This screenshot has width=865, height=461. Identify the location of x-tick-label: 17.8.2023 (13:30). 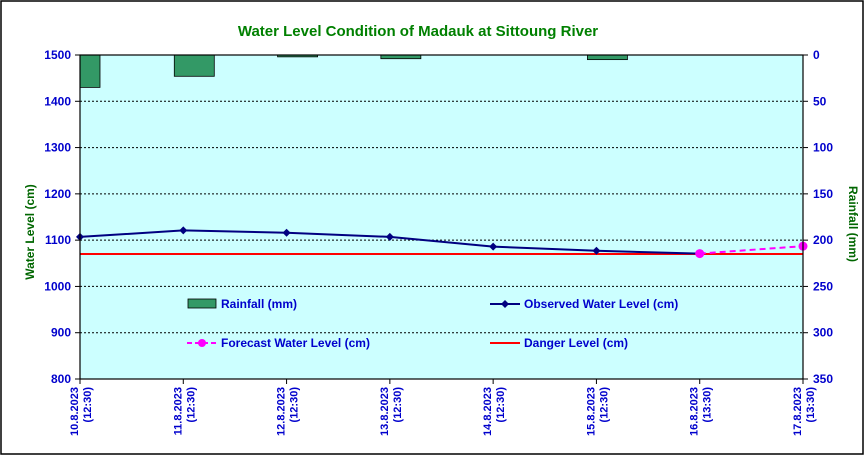
(804, 411).